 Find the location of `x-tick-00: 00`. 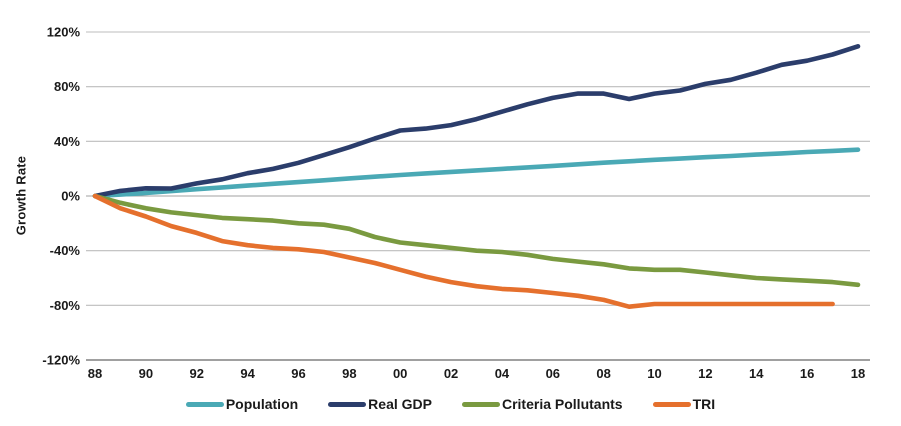

x-tick-00: 00 is located at coordinates (400, 373).